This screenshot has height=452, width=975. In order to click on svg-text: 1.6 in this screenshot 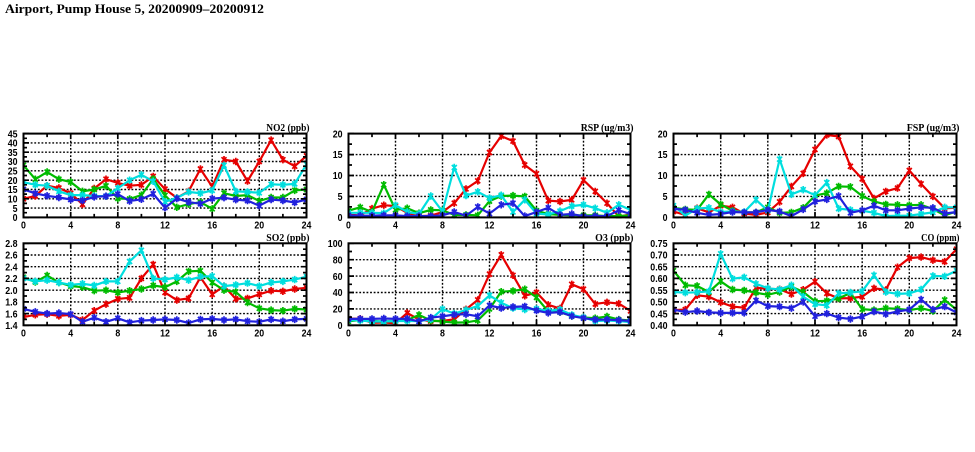, I will do `click(11, 314)`.